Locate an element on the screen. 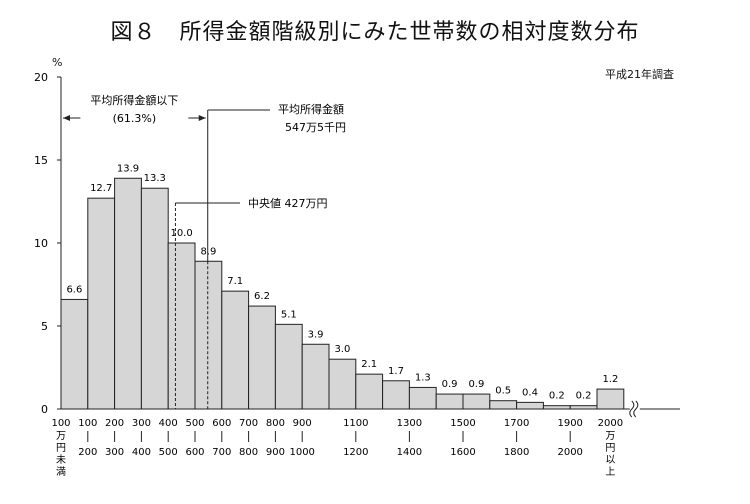 This screenshot has height=504, width=750. x-category-label-top: 1100 is located at coordinates (355, 423).